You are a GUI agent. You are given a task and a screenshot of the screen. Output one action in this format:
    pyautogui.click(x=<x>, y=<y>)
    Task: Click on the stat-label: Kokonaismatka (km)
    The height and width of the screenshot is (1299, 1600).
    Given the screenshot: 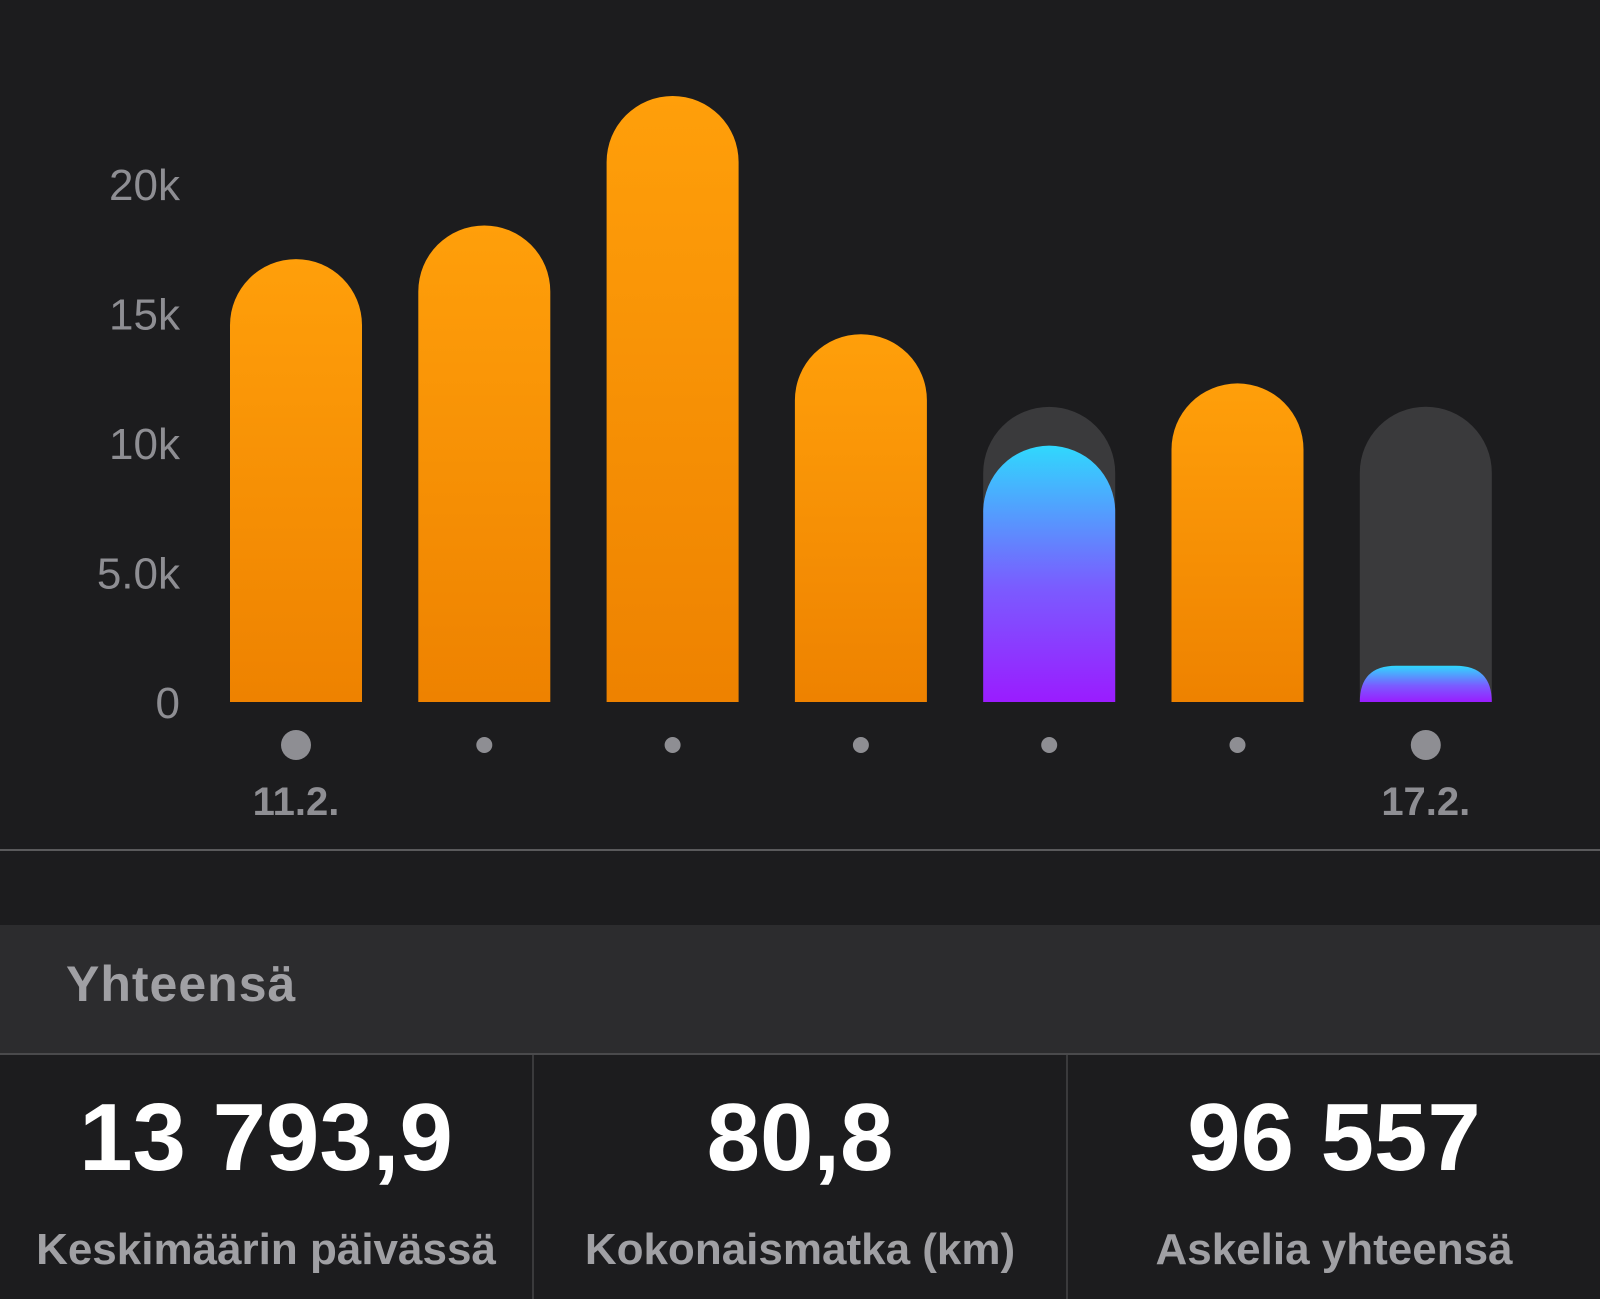 What is the action you would take?
    pyautogui.click(x=800, y=1249)
    